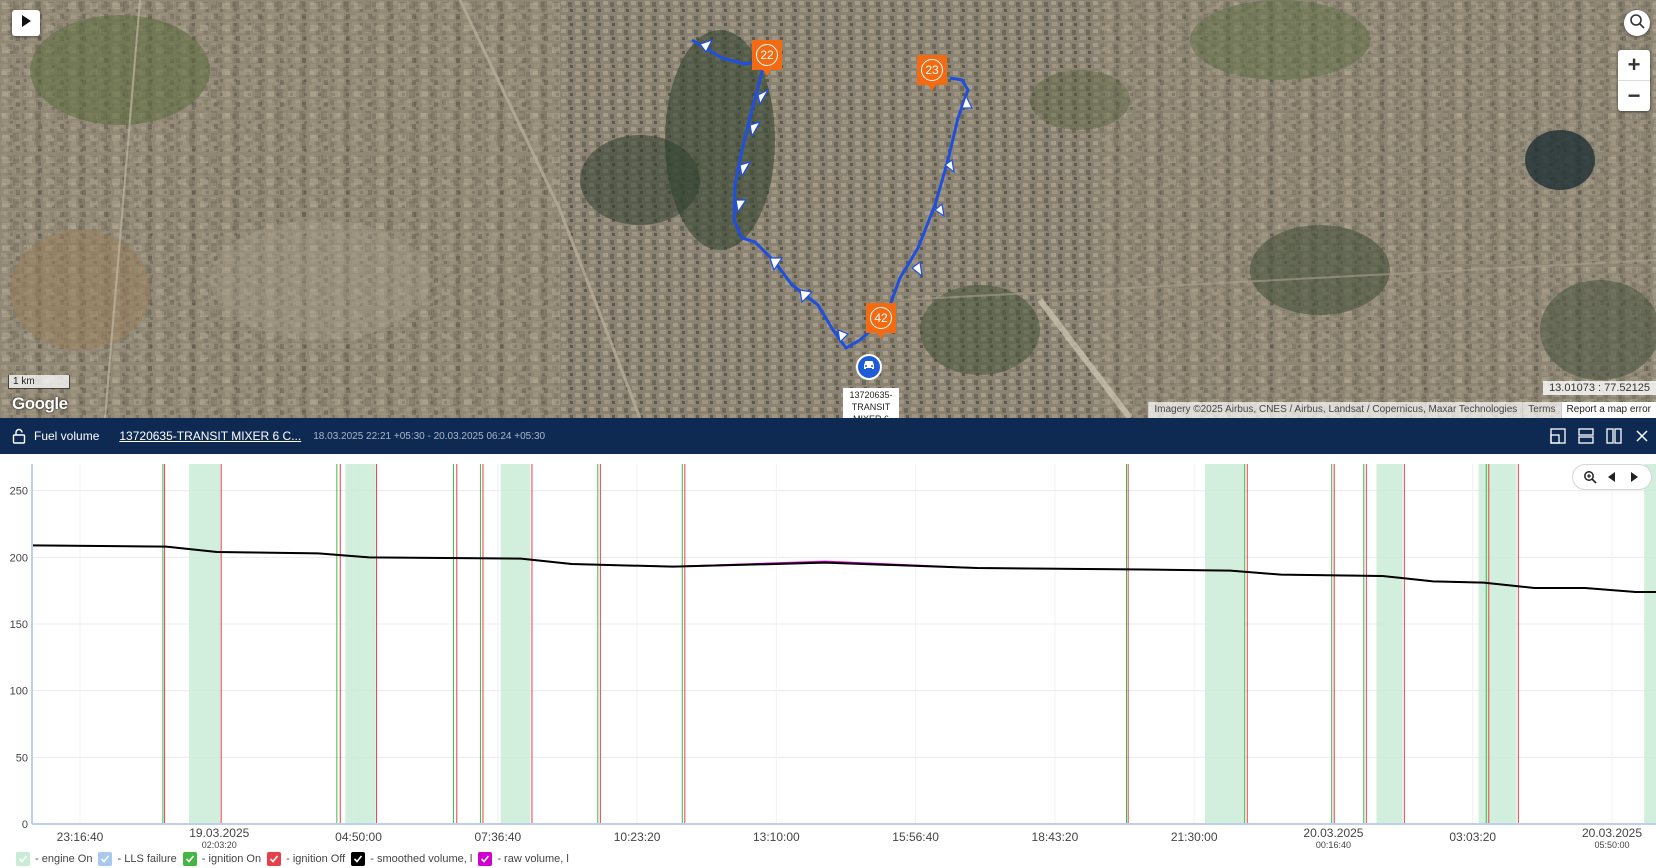  I want to click on split-horizontal-icon, so click(1586, 436).